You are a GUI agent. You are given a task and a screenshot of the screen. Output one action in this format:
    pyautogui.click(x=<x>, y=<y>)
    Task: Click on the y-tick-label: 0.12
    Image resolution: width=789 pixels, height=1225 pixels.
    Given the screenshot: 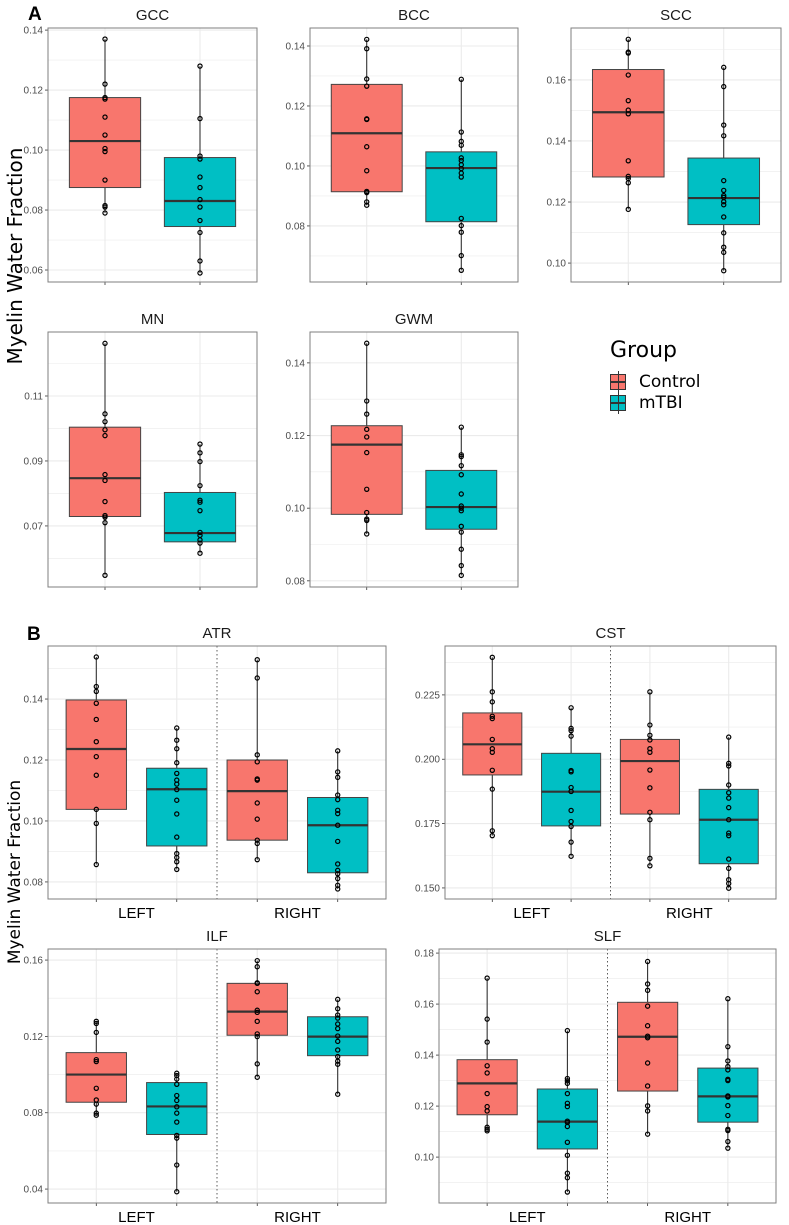 What is the action you would take?
    pyautogui.click(x=34, y=761)
    